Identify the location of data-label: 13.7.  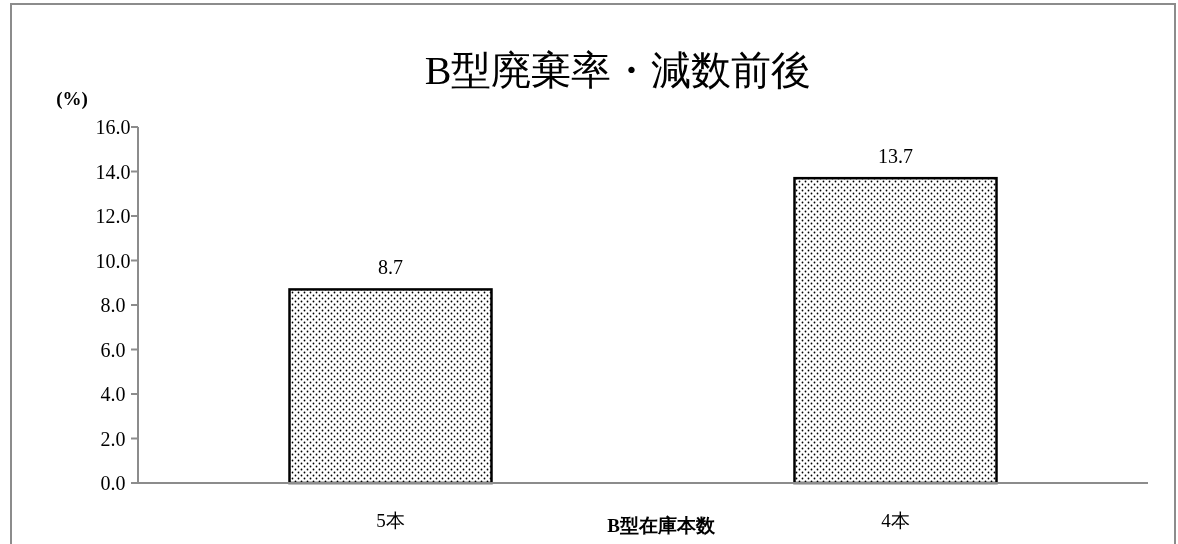
(895, 156).